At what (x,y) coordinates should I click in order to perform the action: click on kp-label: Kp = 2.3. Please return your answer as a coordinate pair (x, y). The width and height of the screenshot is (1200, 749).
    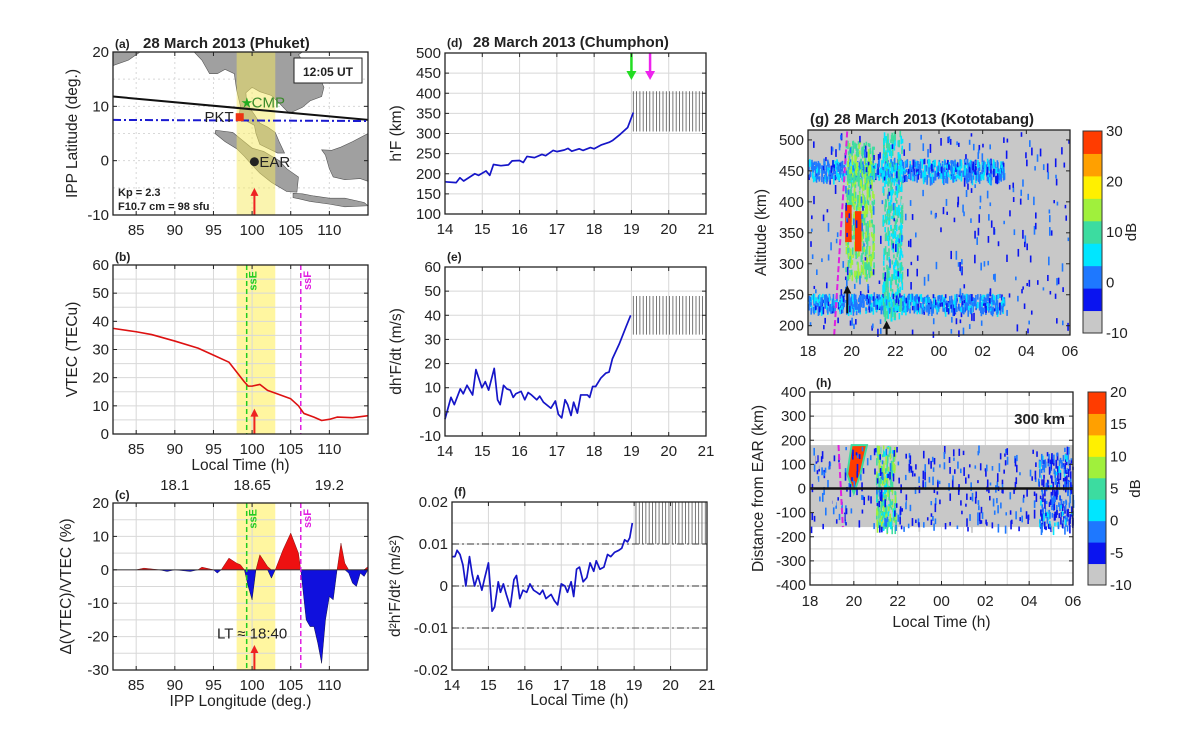
    Looking at the image, I should click on (139, 193).